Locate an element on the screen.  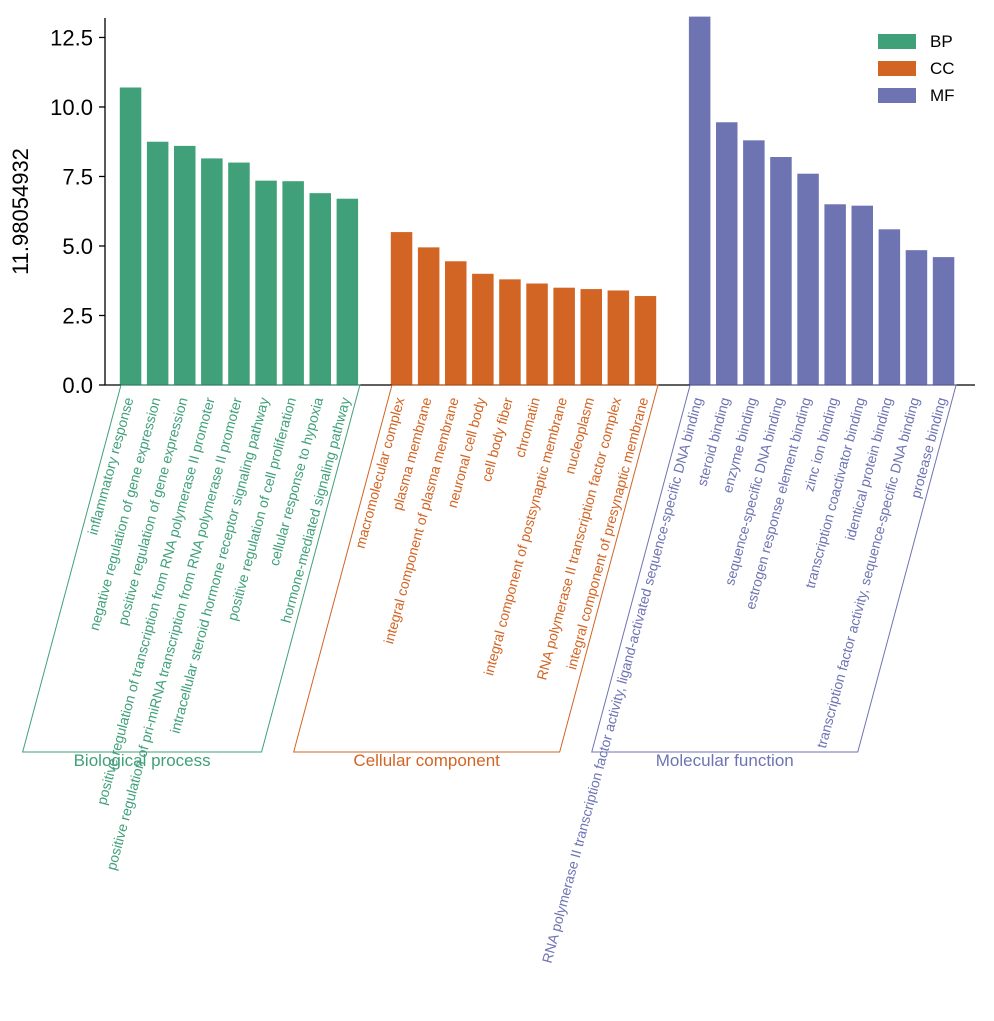
category-label: chromatin is located at coordinates (527, 428).